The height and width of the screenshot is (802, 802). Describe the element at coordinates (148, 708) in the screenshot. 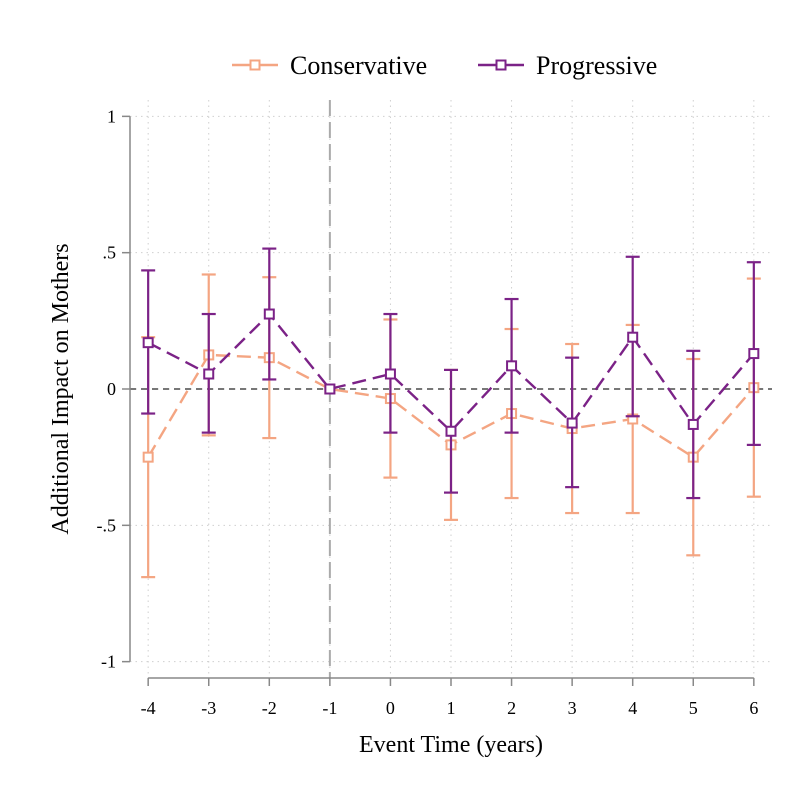

I see `x-tick-label: -4` at that location.